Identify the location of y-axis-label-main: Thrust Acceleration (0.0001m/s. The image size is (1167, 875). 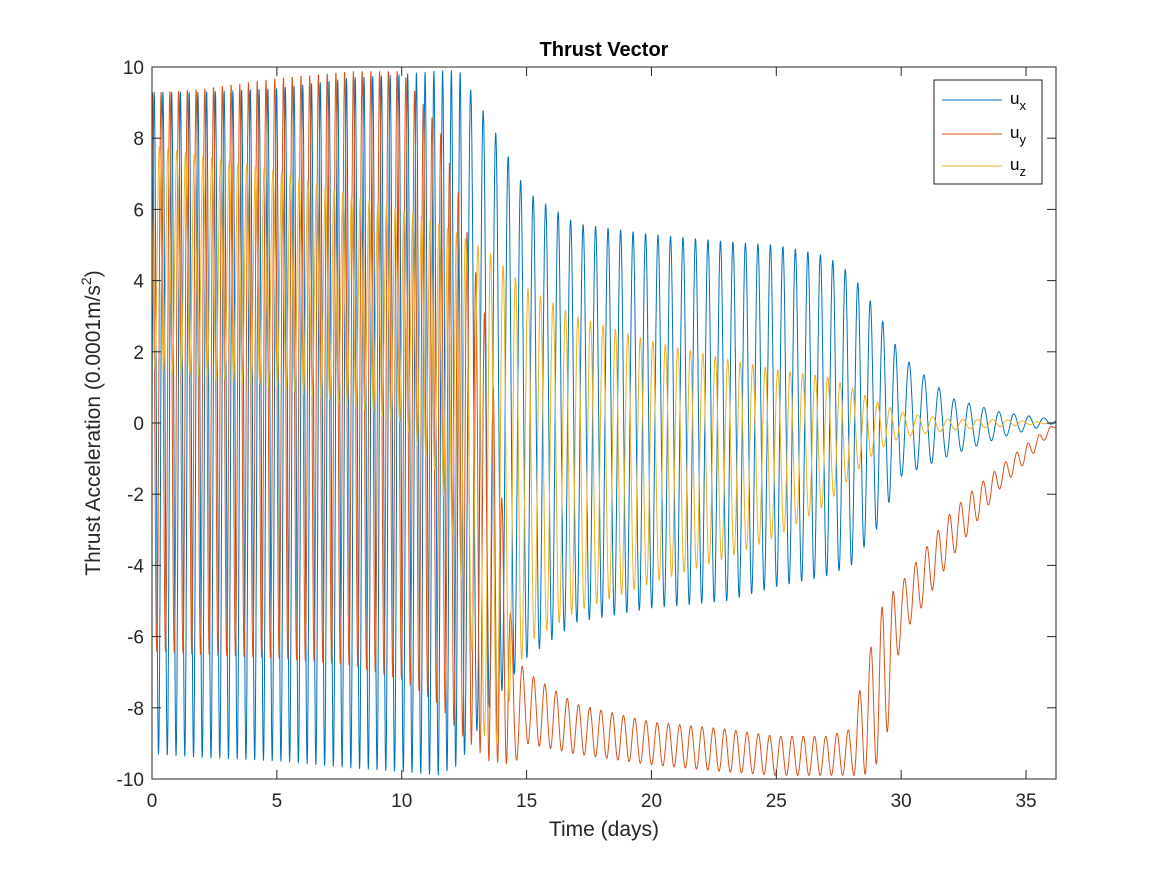
(93, 430).